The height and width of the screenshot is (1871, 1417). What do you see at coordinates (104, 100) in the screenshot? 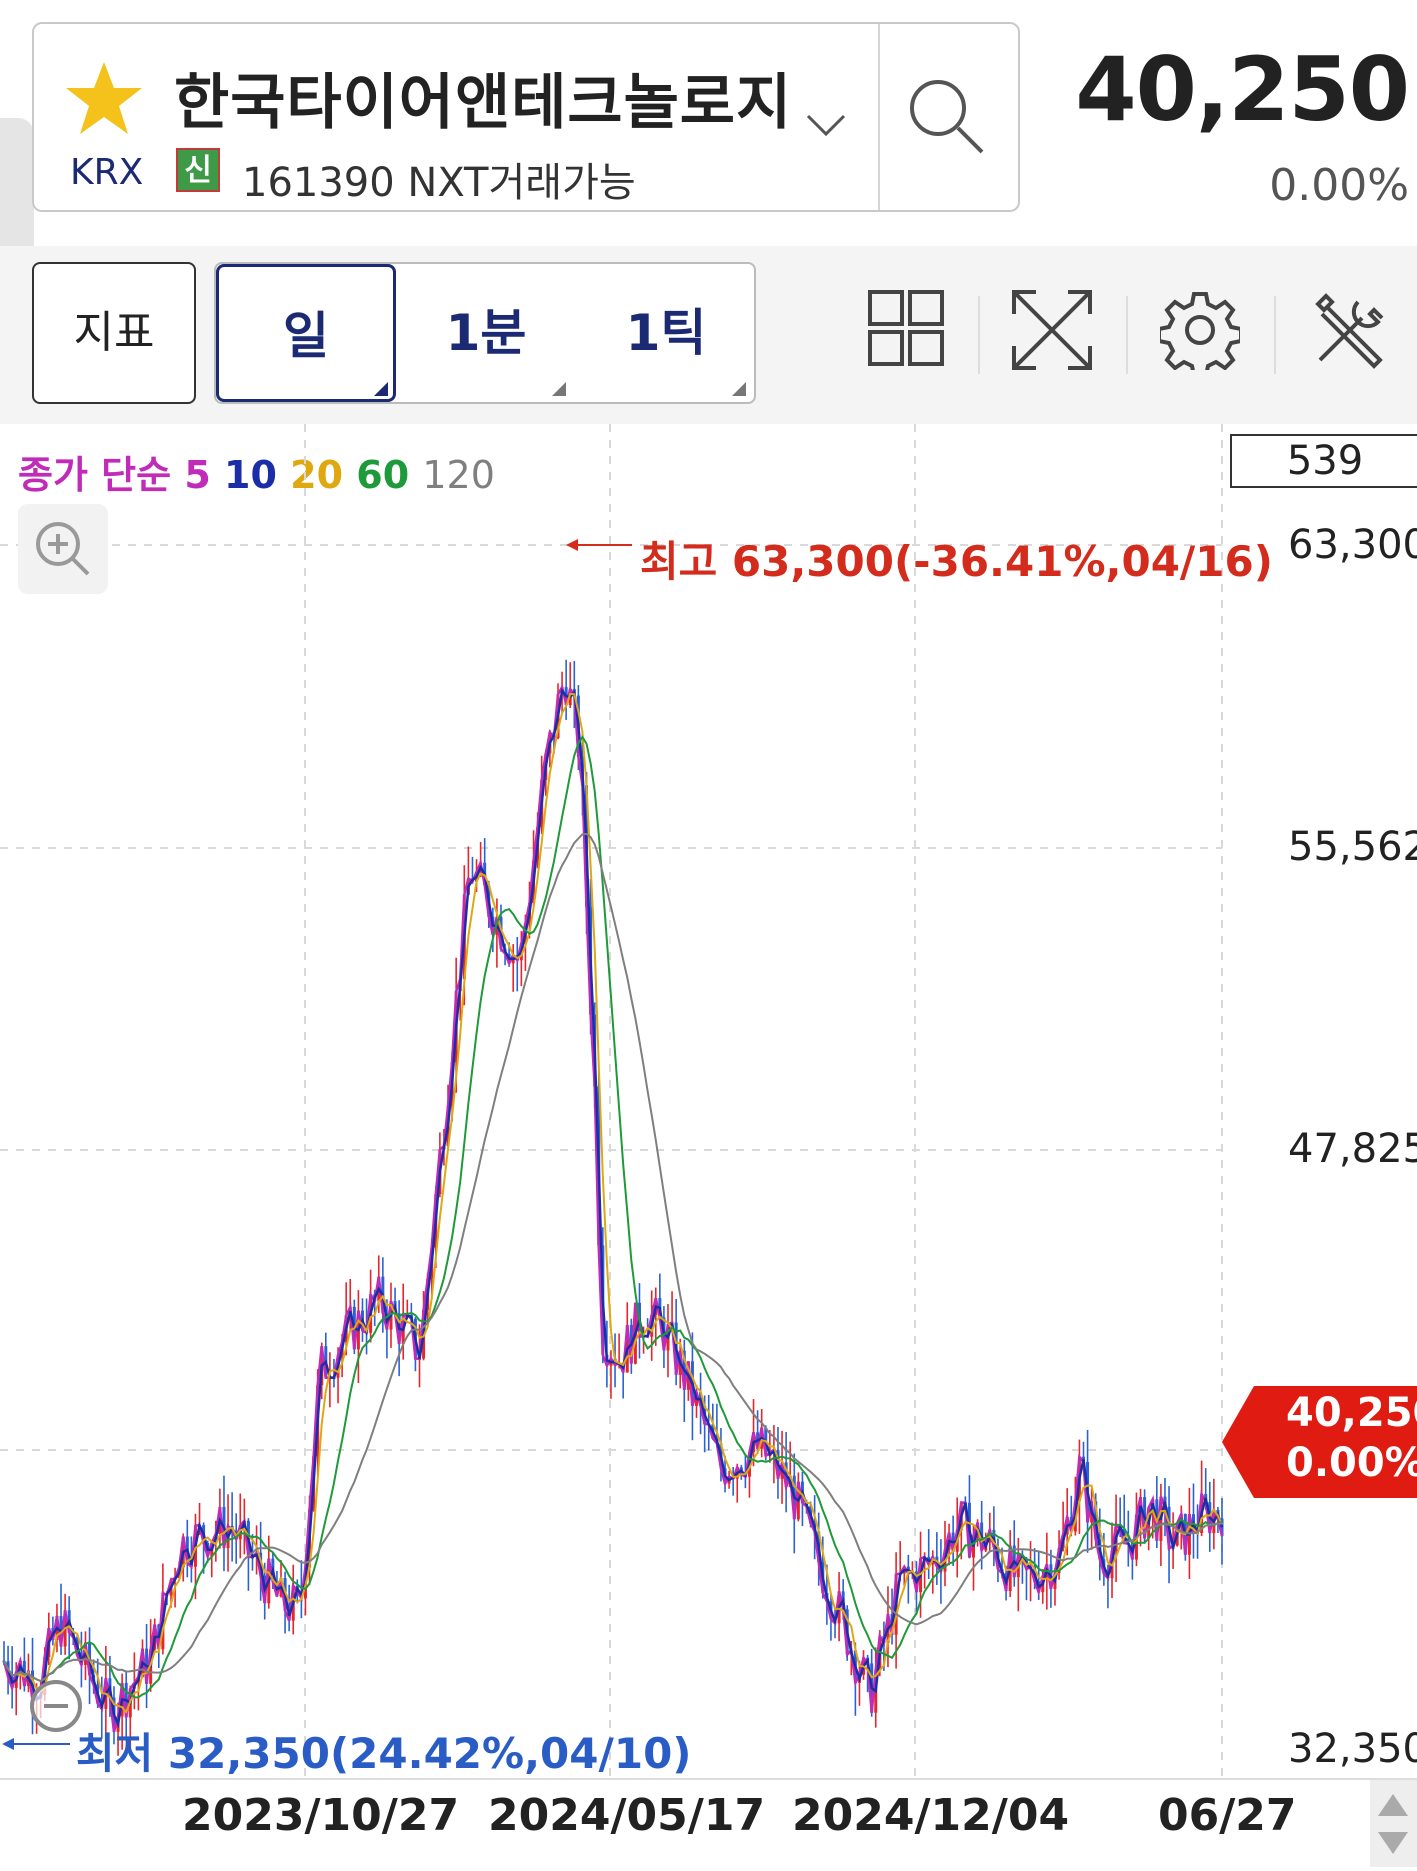
I see `favorite-star-icon` at bounding box center [104, 100].